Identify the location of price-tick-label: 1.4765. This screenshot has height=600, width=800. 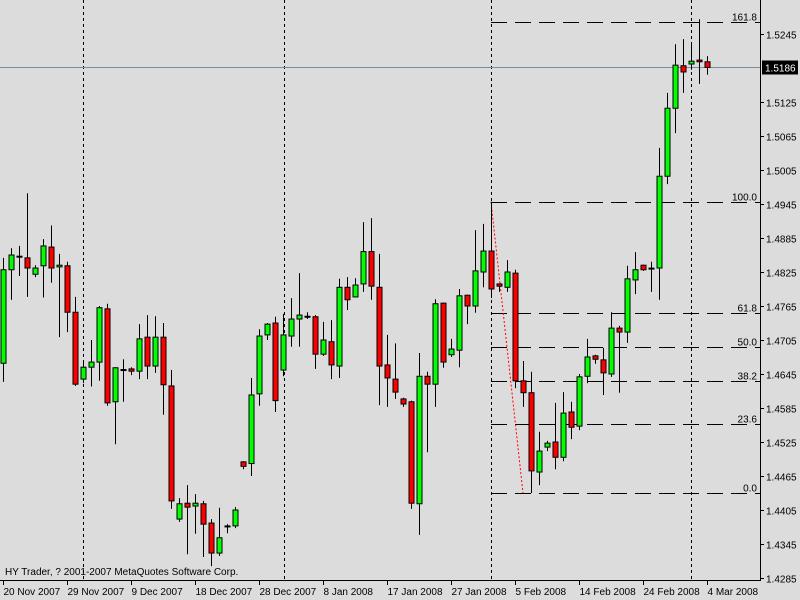
(781, 308).